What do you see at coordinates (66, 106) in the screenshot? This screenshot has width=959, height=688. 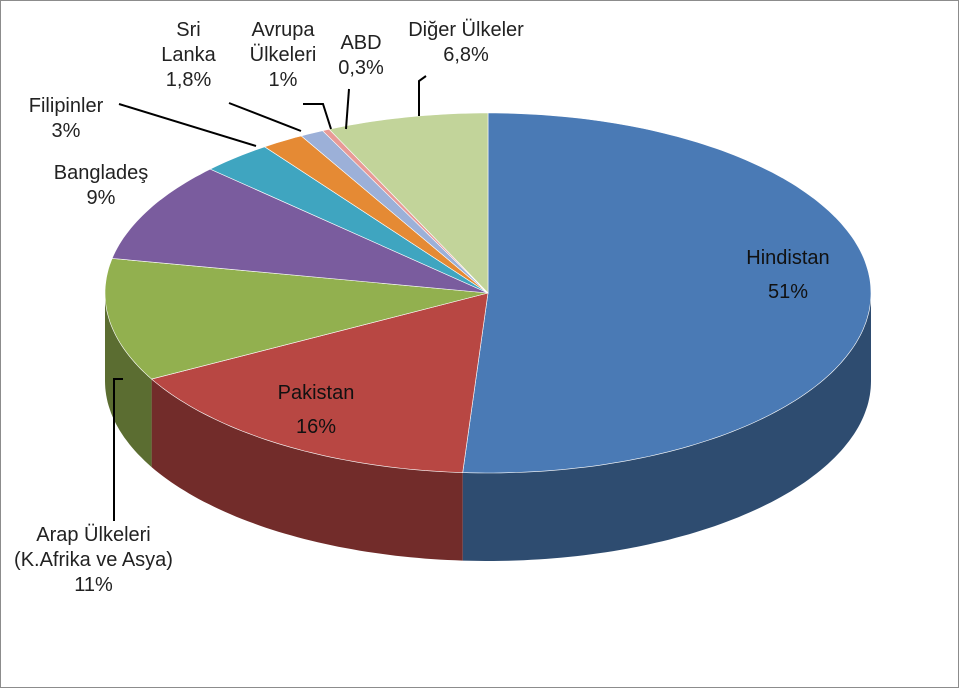 I see `label-name: Filipinler` at bounding box center [66, 106].